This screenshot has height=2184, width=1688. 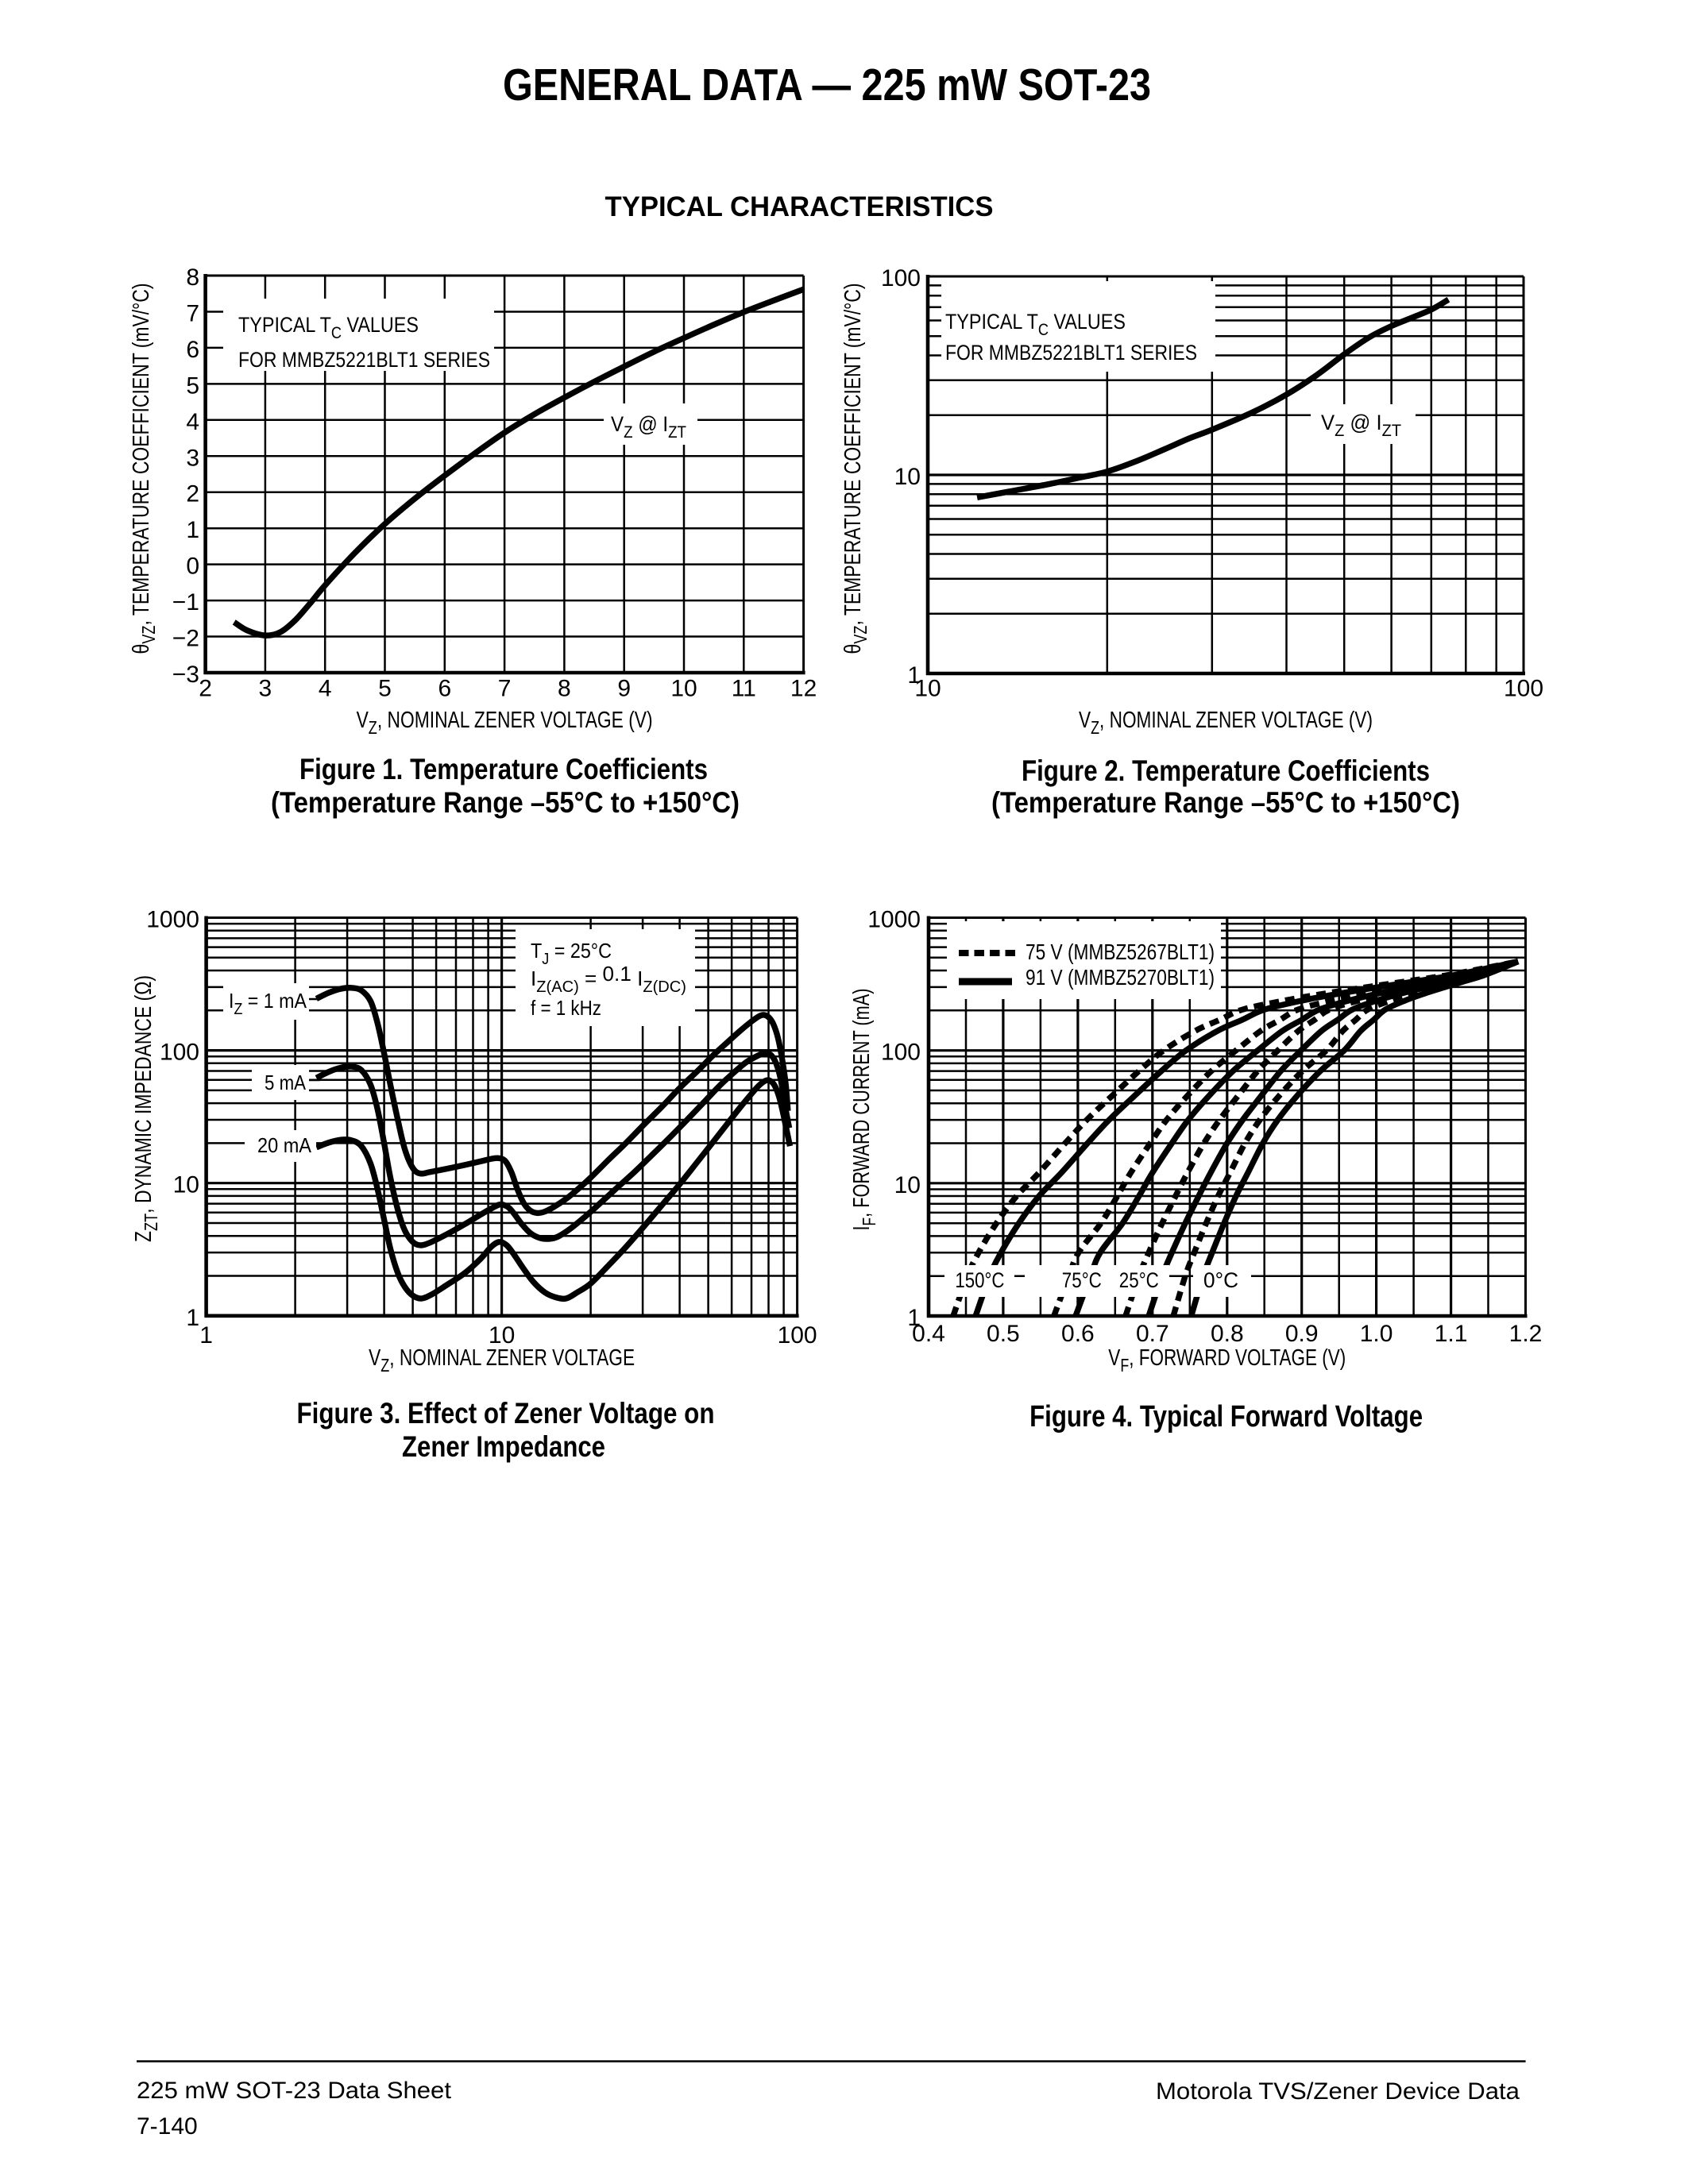 I want to click on svg-text: f = 1 kHz, so click(x=566, y=1008).